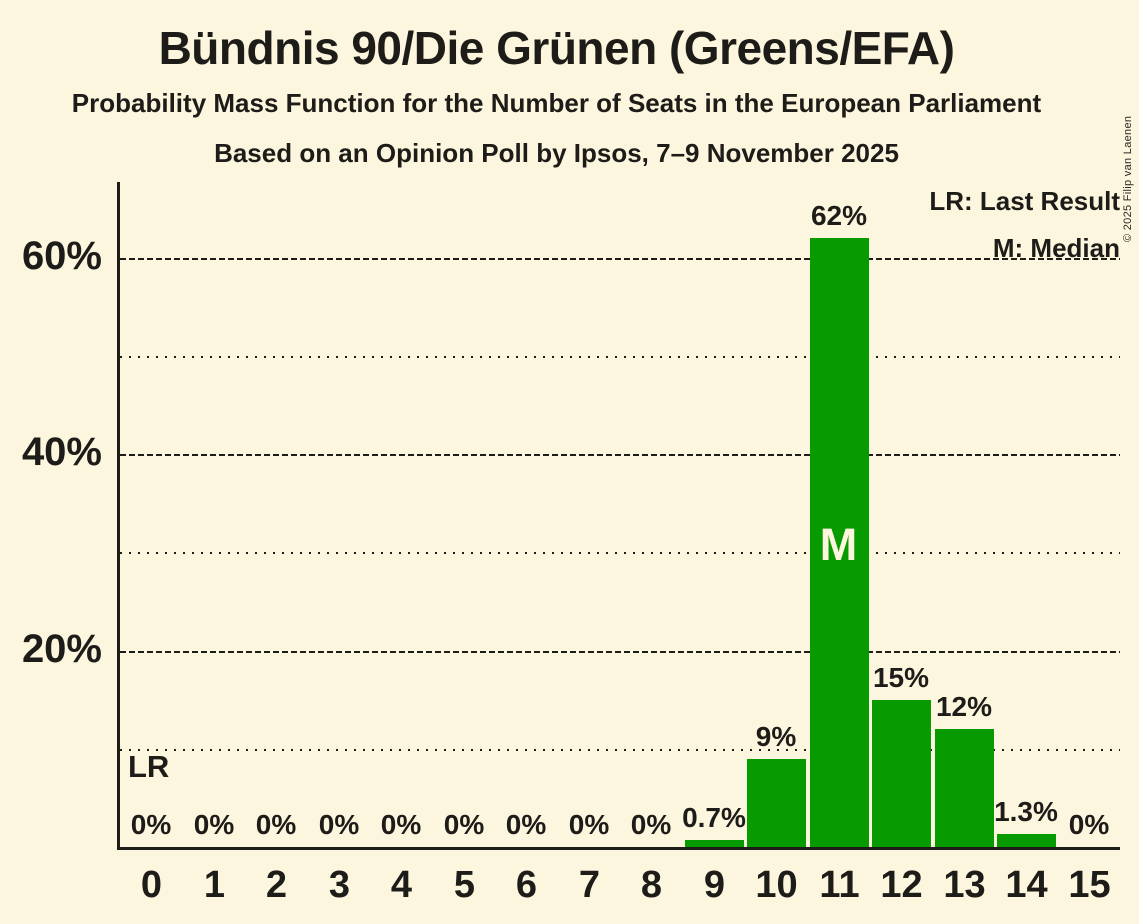  Describe the element at coordinates (620, 553) in the screenshot. I see `gridline-30pct` at that location.